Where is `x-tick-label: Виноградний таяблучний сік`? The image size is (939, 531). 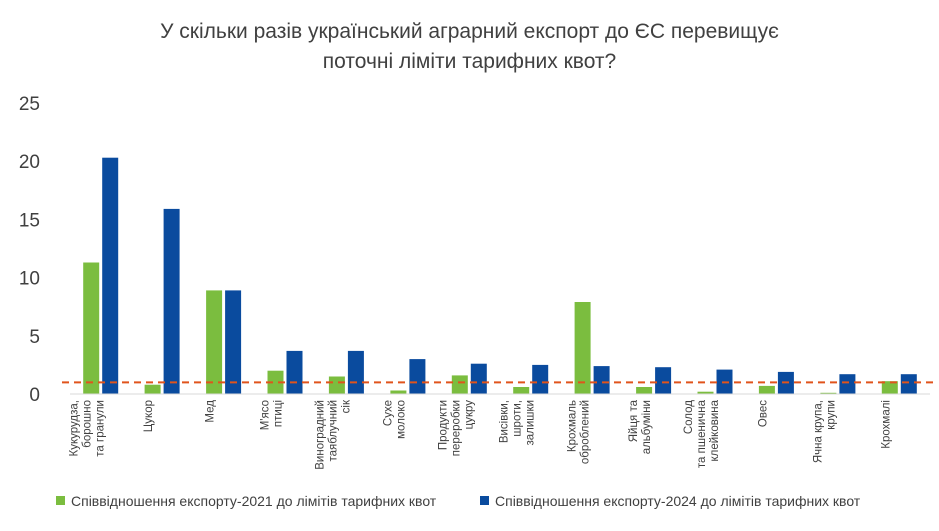 x-tick-label: Виноградний таяблучний сік is located at coordinates (333, 434).